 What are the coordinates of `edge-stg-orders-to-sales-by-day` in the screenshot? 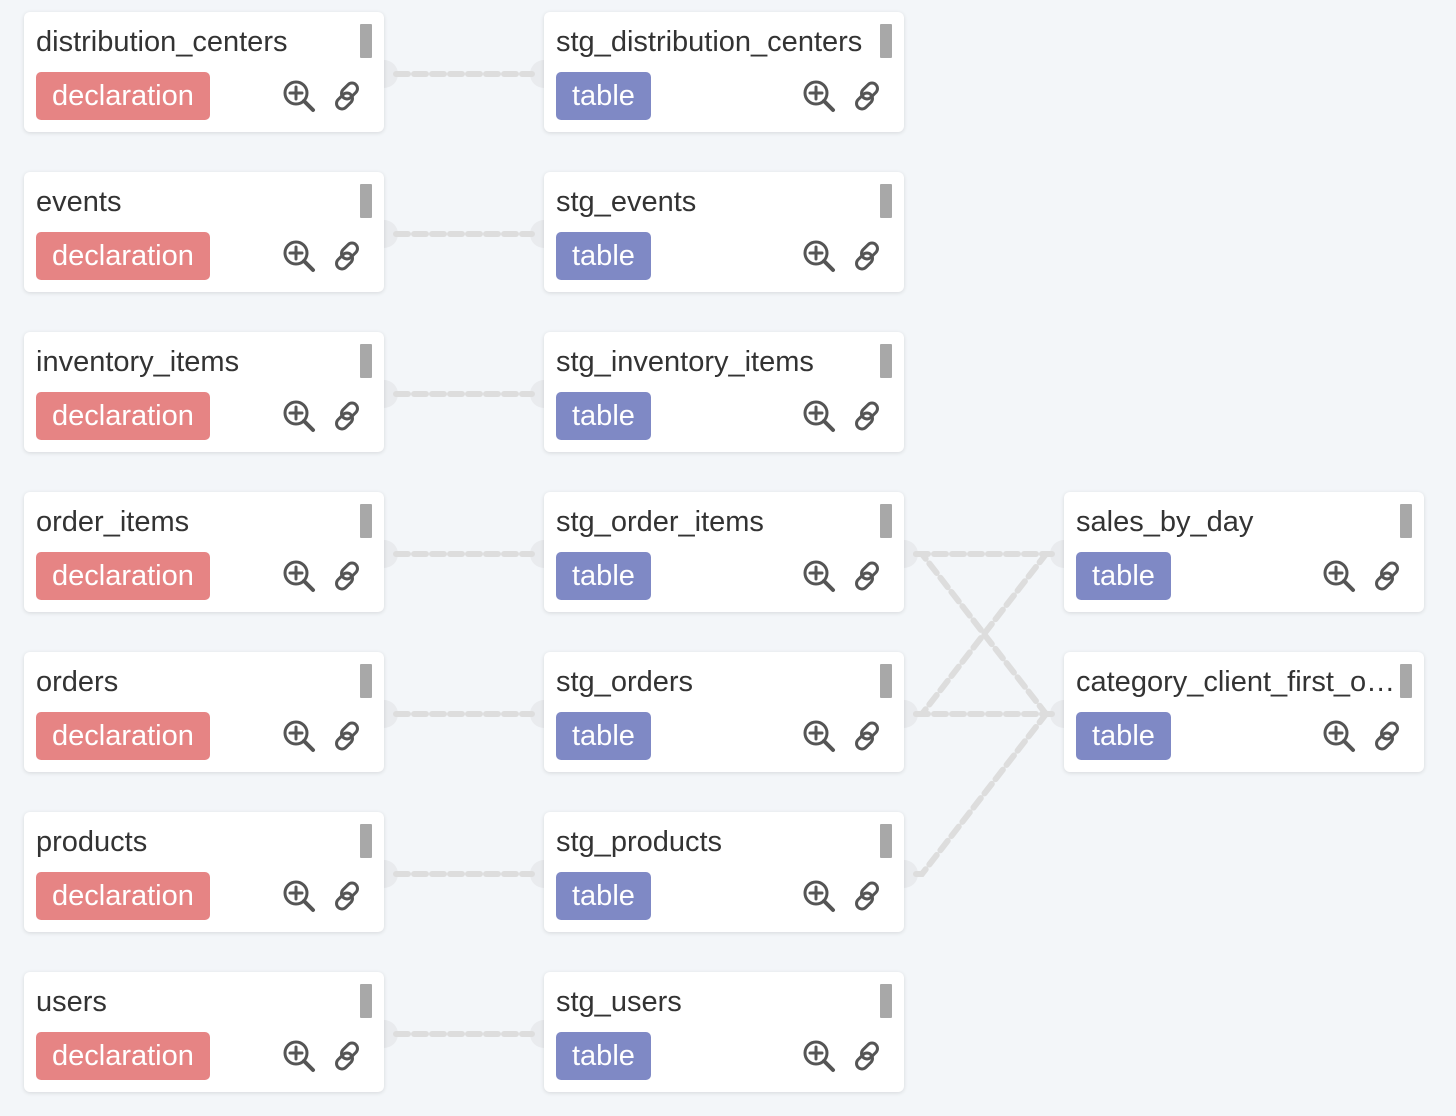 It's located at (984, 634).